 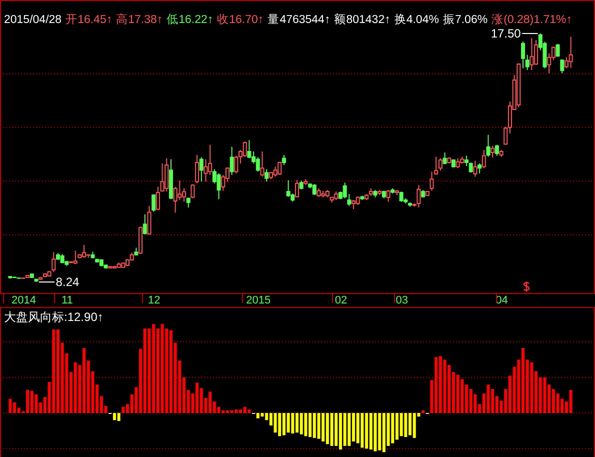 What do you see at coordinates (258, 300) in the screenshot?
I see `x-tick-label: 2015` at bounding box center [258, 300].